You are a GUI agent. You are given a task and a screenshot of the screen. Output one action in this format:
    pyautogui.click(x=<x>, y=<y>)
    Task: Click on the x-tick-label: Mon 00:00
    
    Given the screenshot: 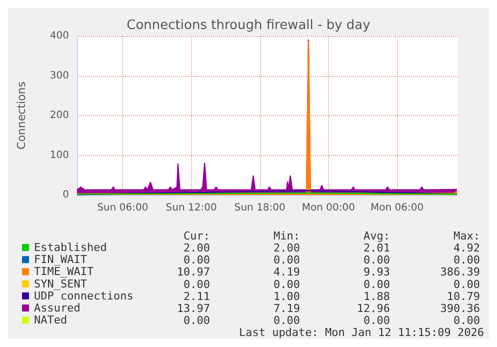 What is the action you would take?
    pyautogui.click(x=329, y=208)
    